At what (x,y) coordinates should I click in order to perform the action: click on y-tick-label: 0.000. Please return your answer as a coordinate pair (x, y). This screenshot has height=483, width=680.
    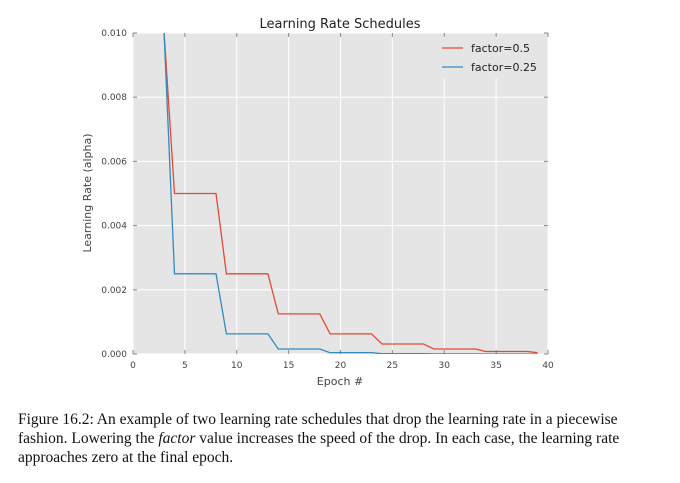
    Looking at the image, I should click on (114, 355).